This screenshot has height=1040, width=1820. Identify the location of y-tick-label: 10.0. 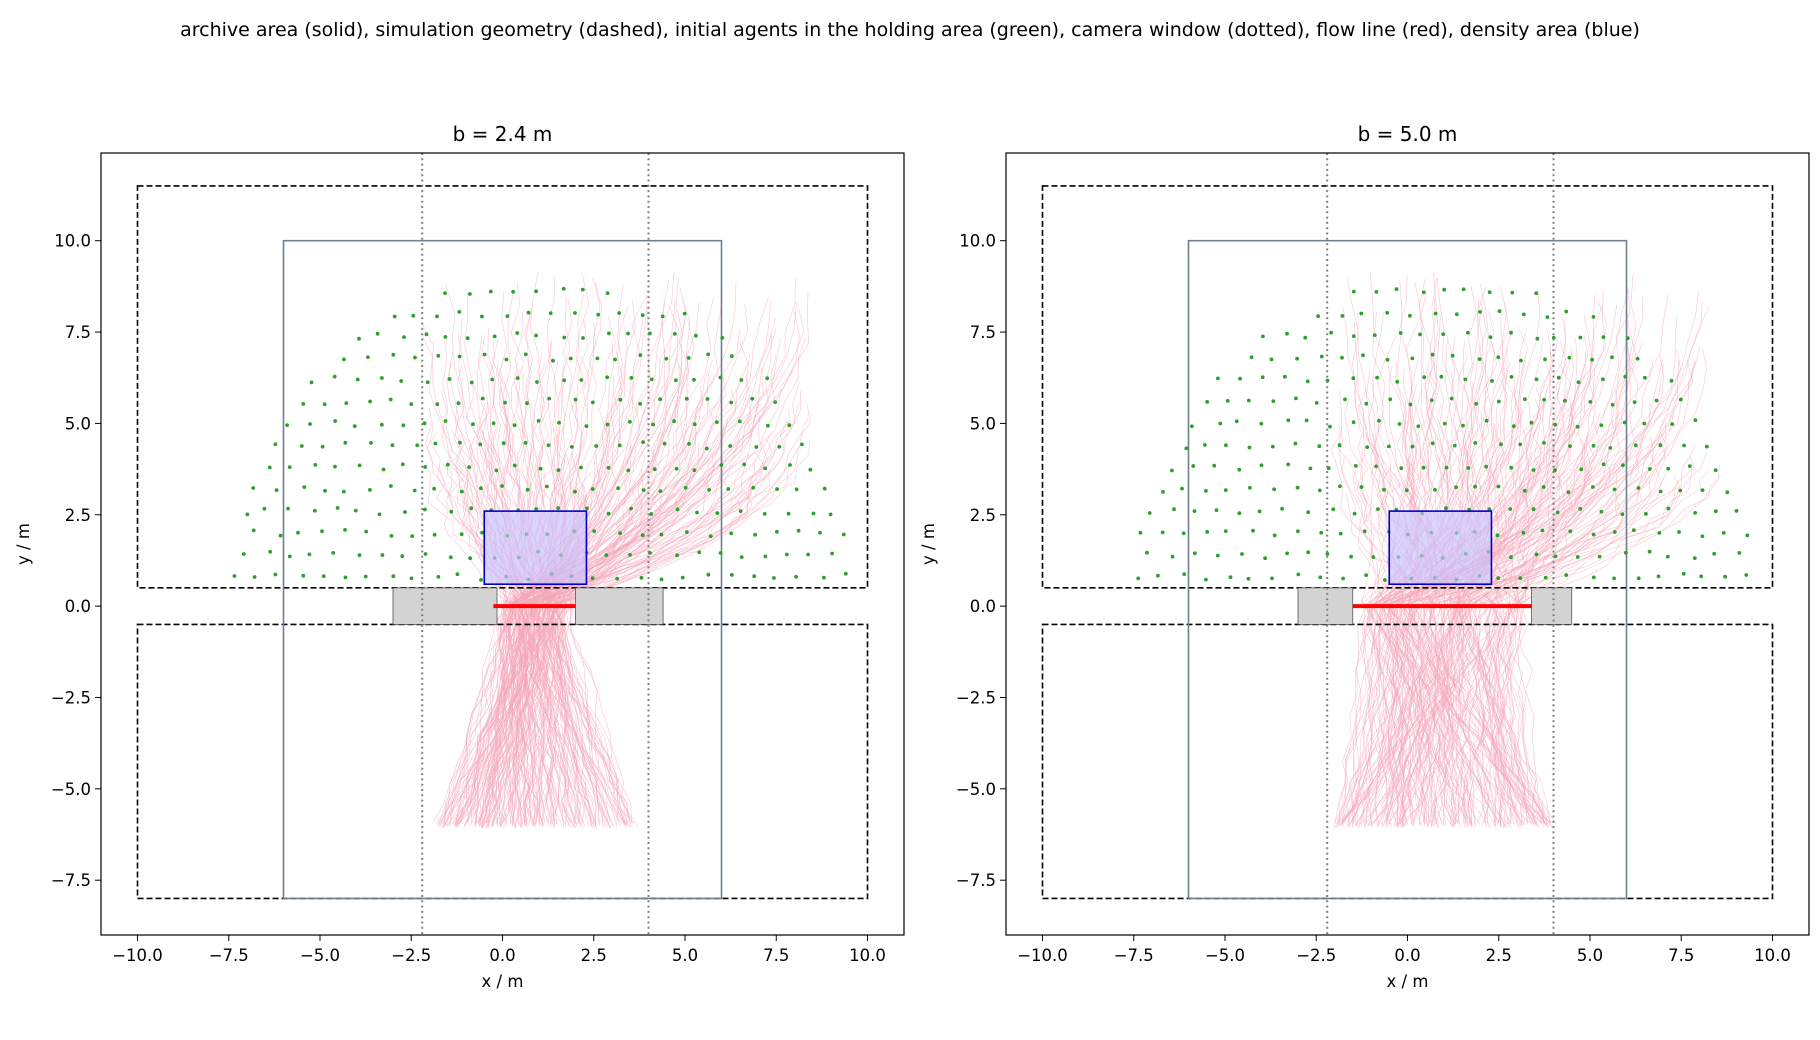
(977, 241).